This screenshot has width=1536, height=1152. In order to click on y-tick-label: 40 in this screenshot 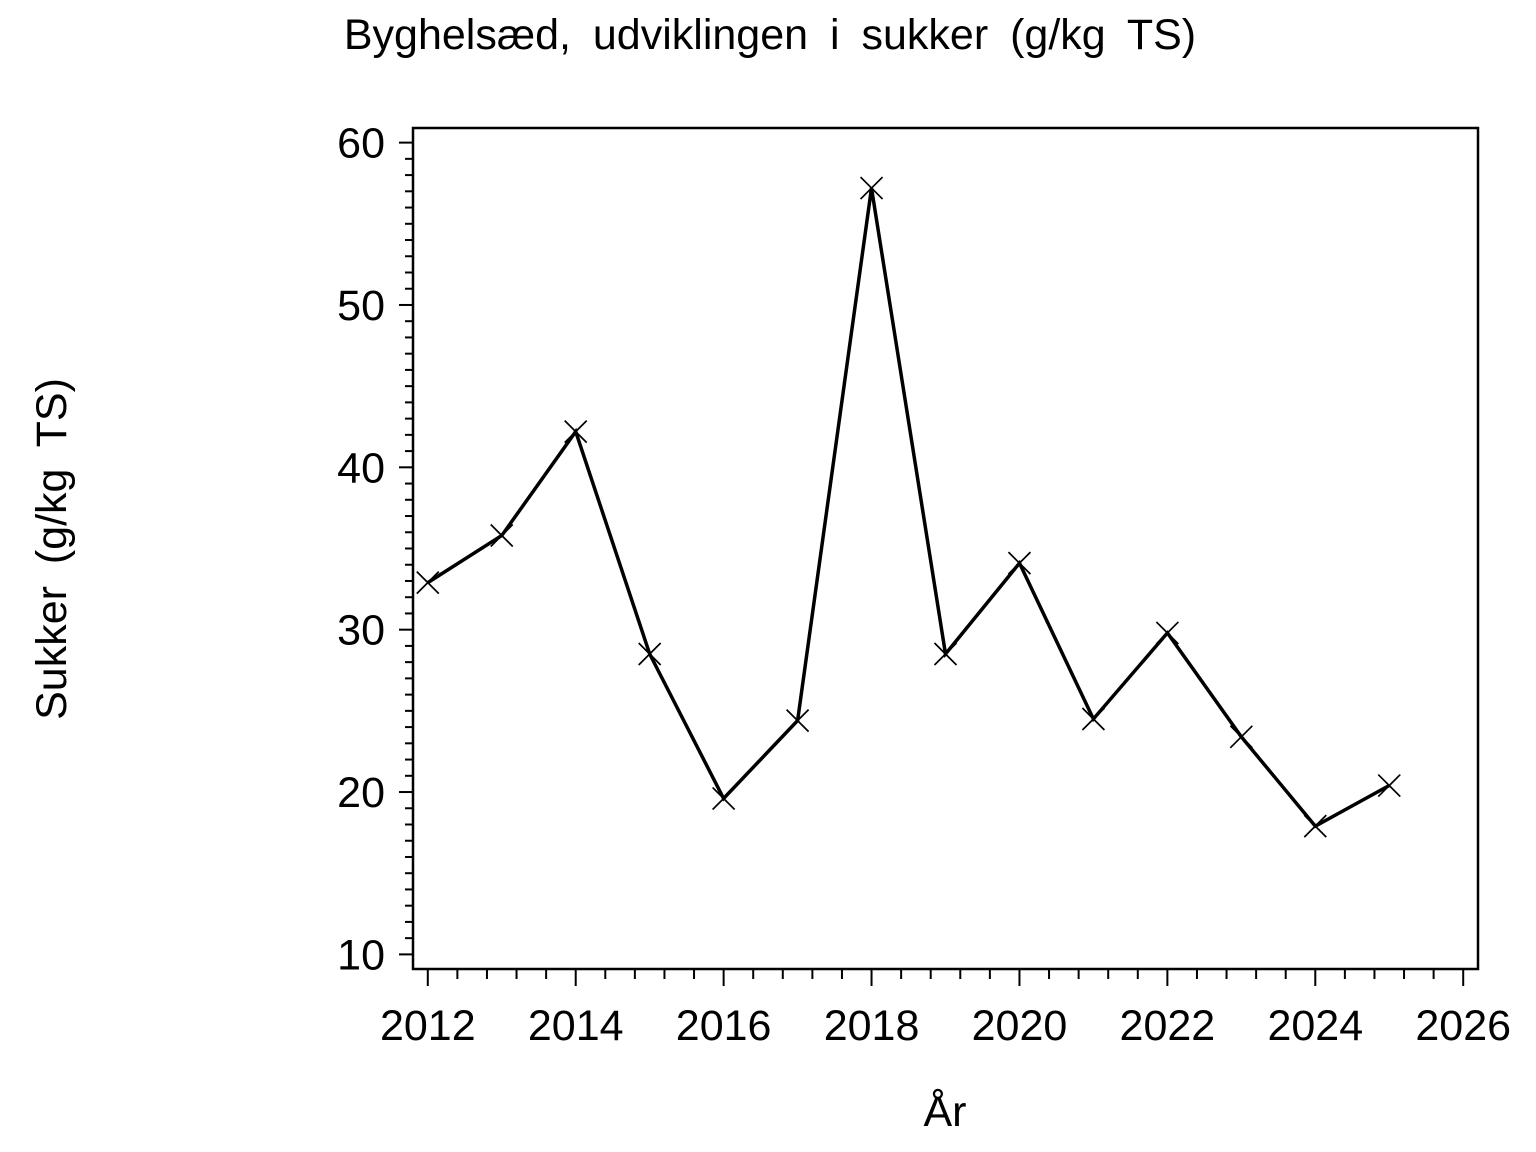, I will do `click(361, 468)`.